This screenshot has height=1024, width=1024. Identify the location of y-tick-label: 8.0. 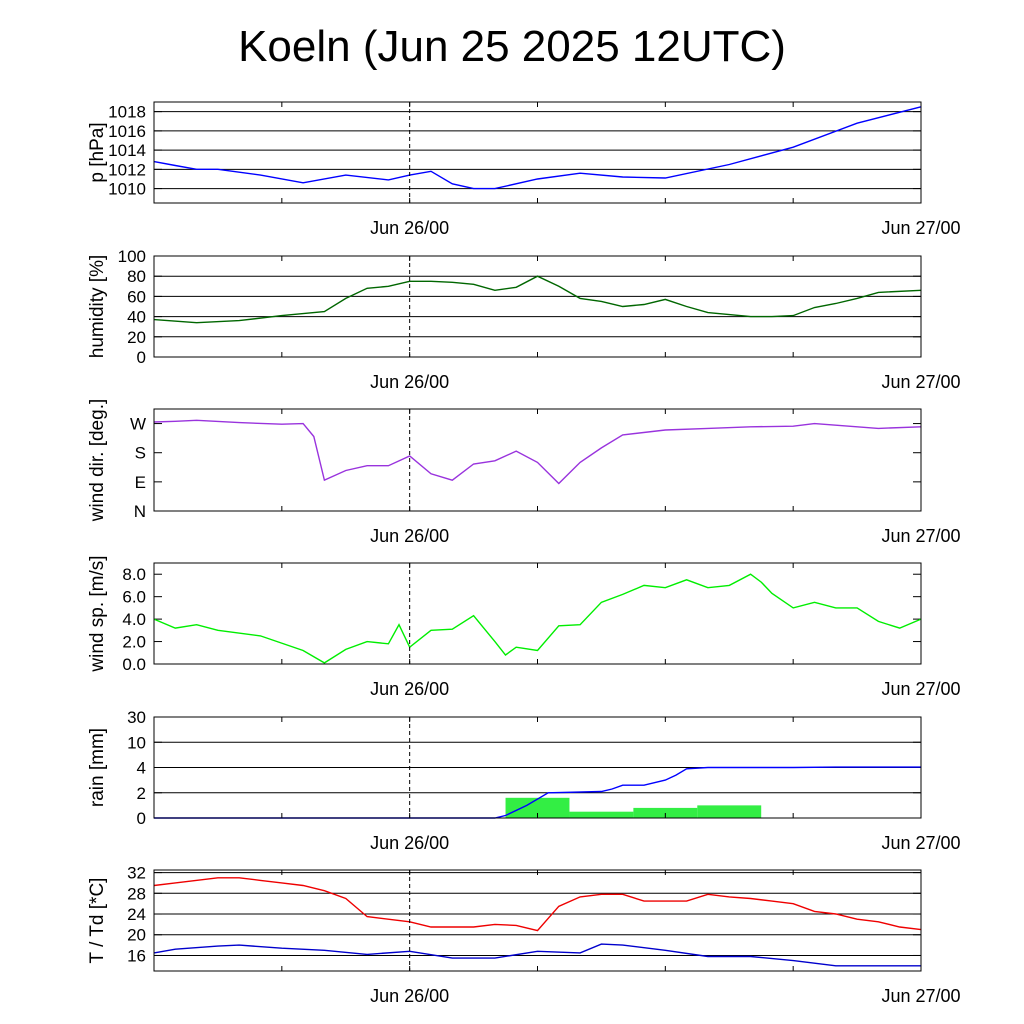
(134, 574).